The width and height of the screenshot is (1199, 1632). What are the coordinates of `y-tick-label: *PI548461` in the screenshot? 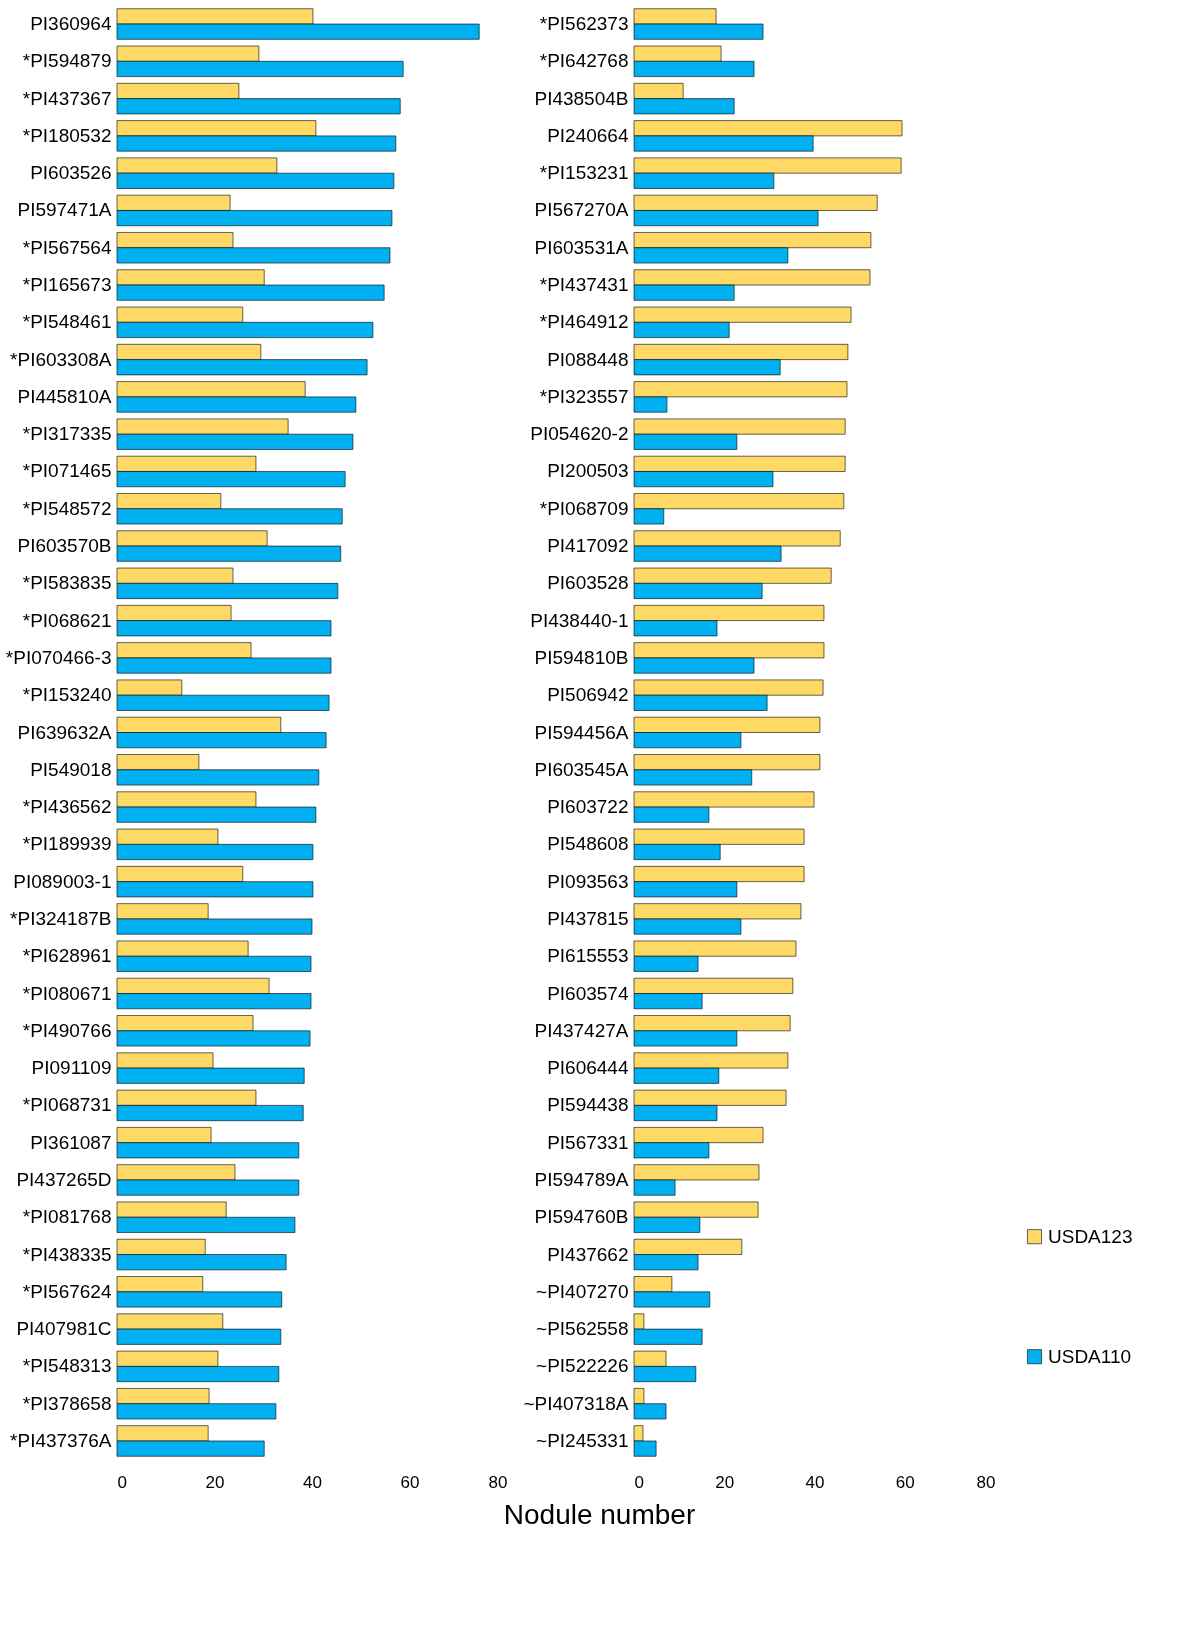 It's located at (67, 322).